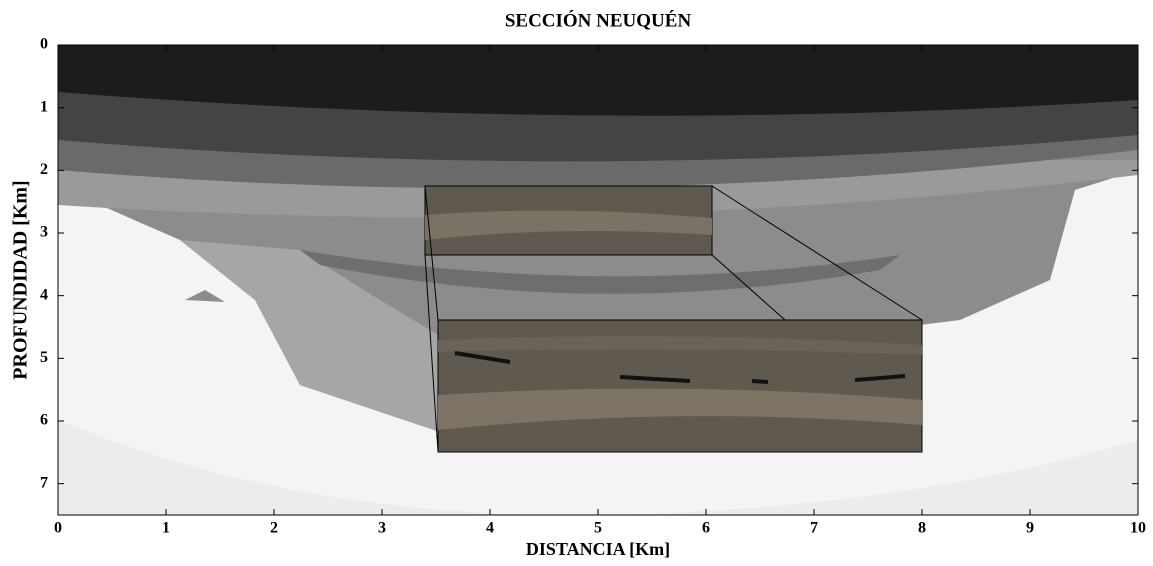 The width and height of the screenshot is (1153, 566). I want to click on basin-lower, so click(350, 340).